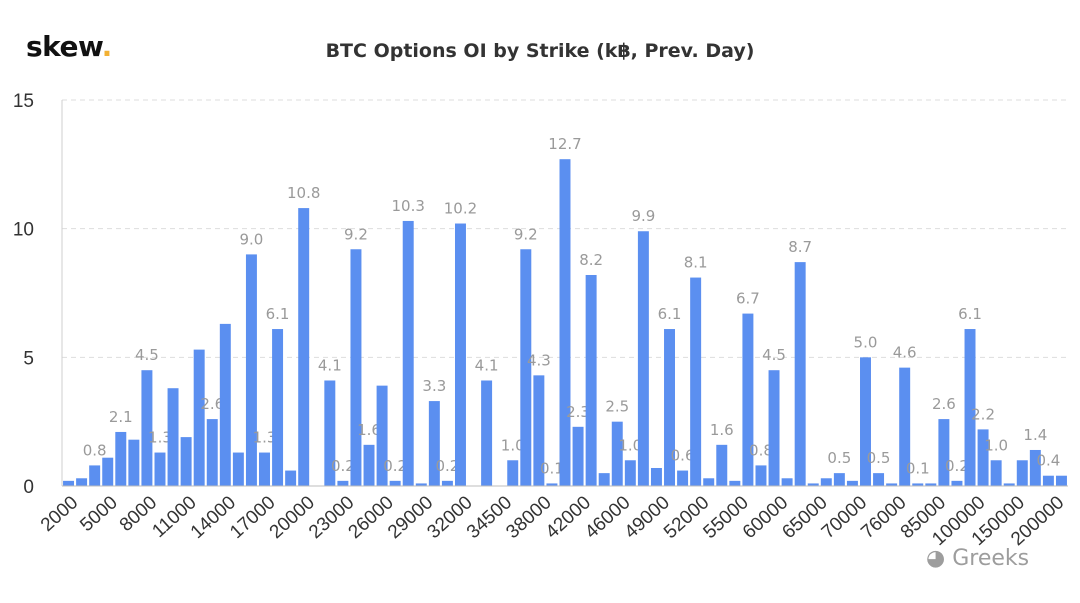 This screenshot has width=1080, height=603. Describe the element at coordinates (121, 417) in the screenshot. I see `data-label: 2.1` at that location.